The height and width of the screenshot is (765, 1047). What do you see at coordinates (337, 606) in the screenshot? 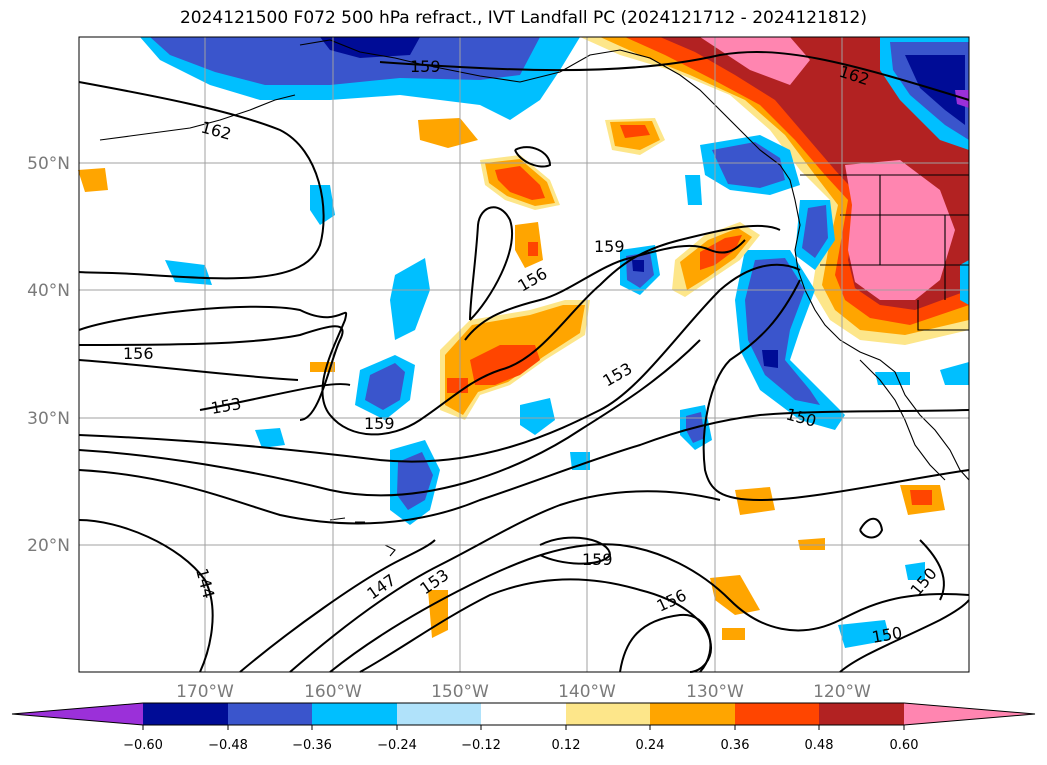
I see `contour-147-b` at bounding box center [337, 606].